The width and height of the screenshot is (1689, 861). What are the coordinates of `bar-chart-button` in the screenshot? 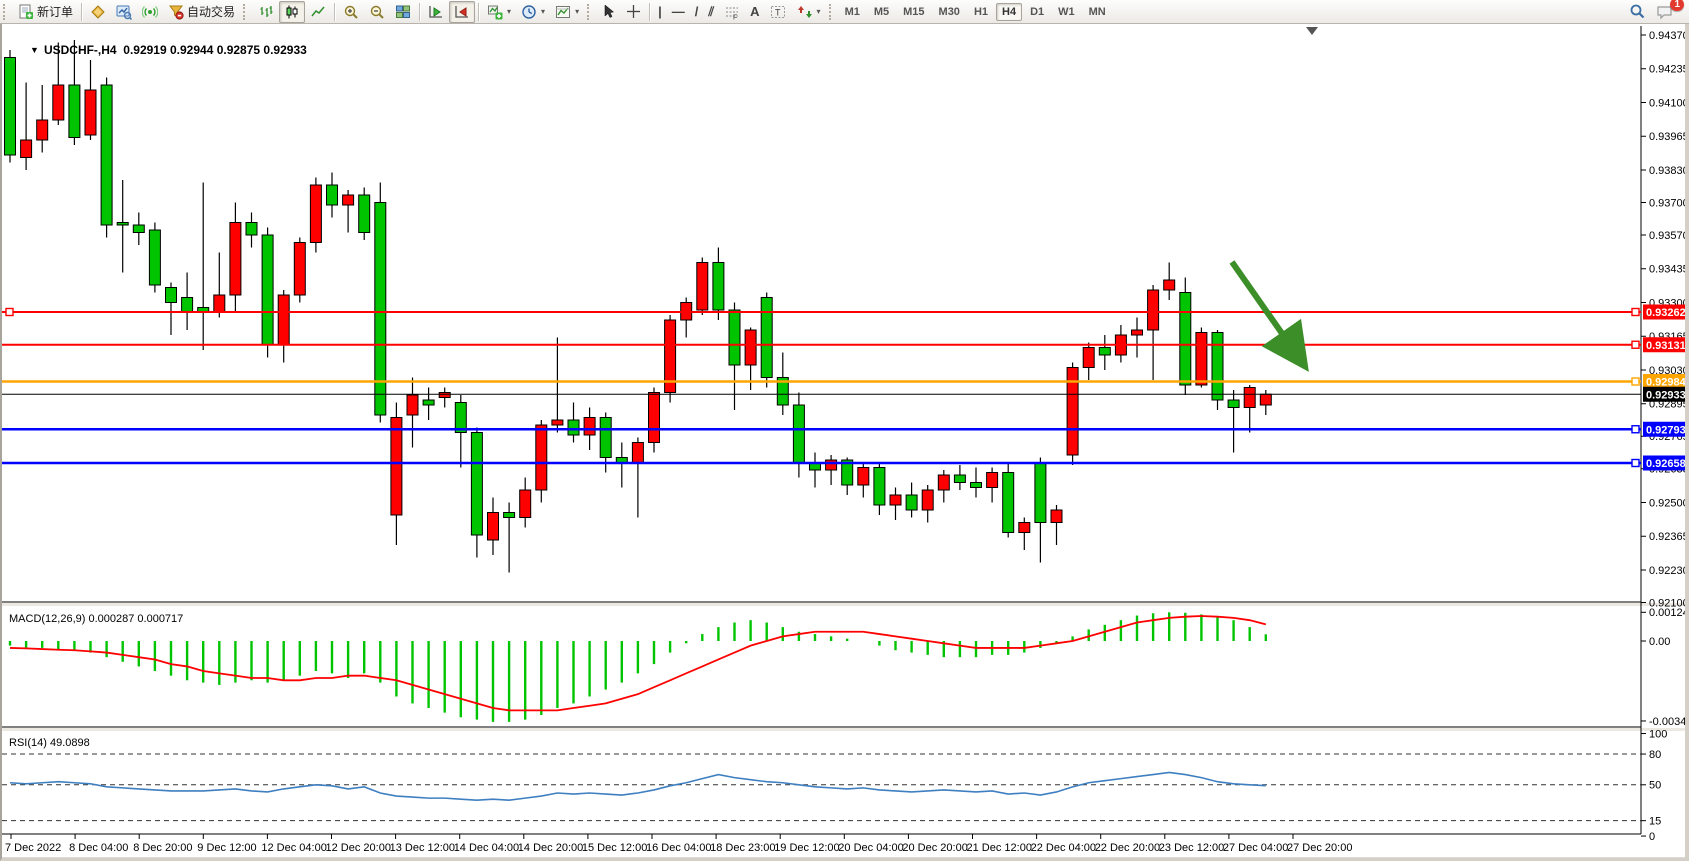 It's located at (266, 12).